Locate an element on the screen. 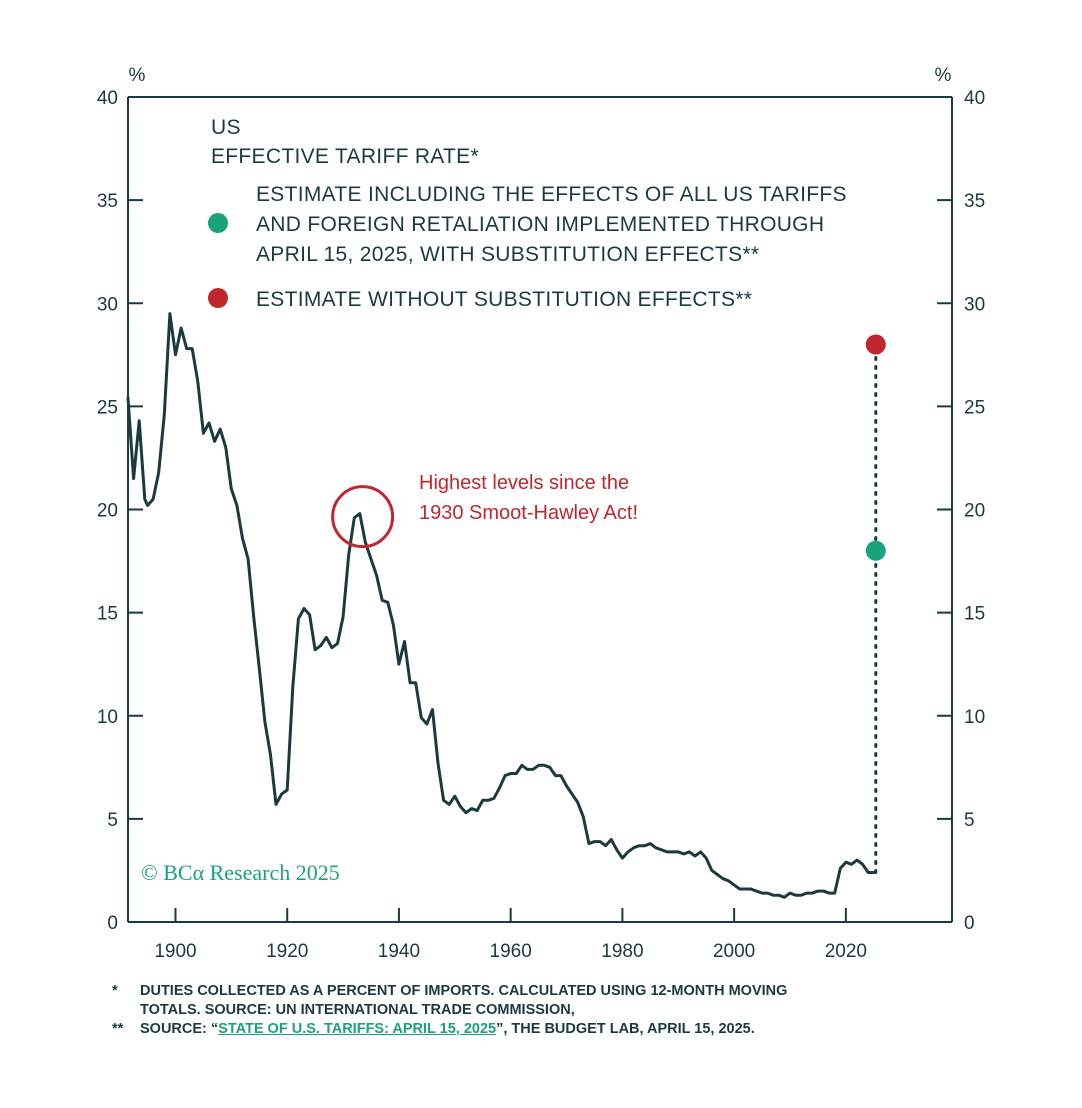  y-tick-label-left: 15 is located at coordinates (107, 614).